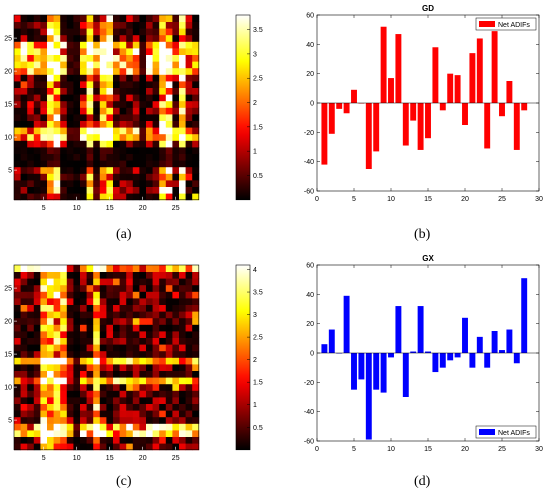 The width and height of the screenshot is (550, 496). Describe the element at coordinates (309, 412) in the screenshot. I see `y-tick-label: -40` at that location.